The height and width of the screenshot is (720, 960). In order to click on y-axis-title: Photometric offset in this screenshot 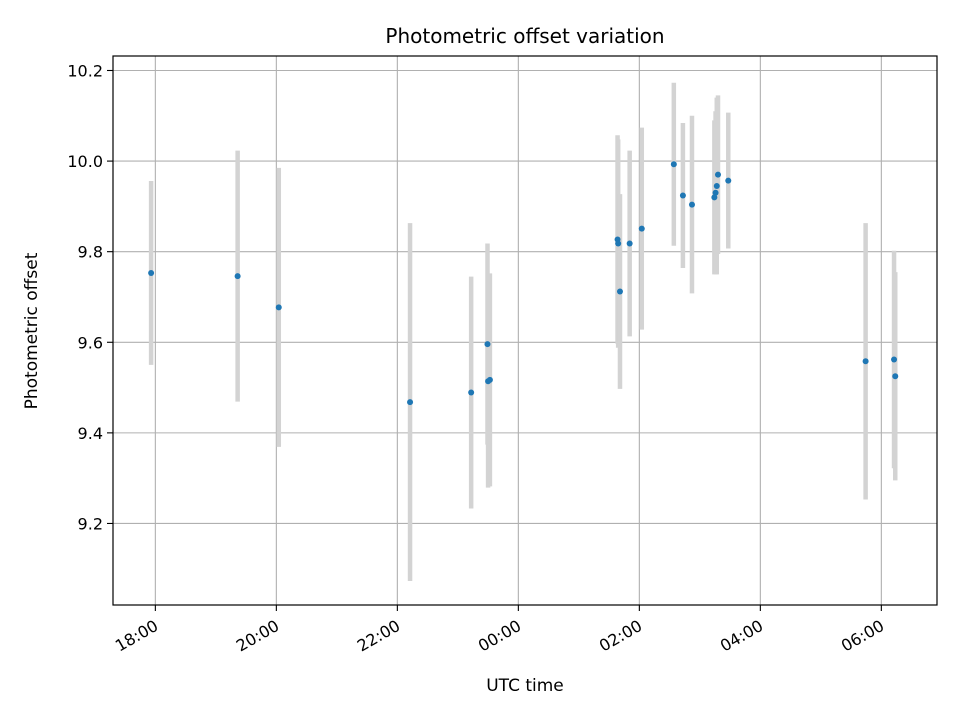, I will do `click(32, 330)`.